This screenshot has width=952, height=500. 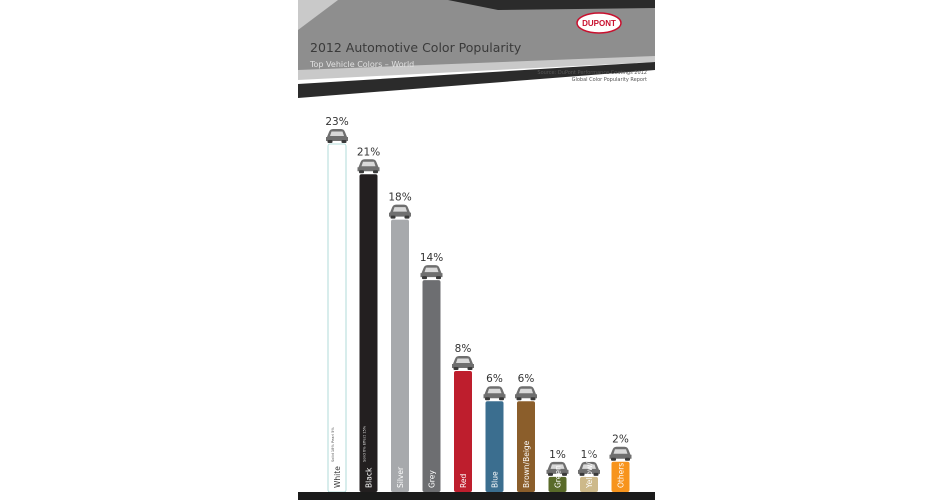 I want to click on value-label: 21%, so click(x=368, y=152).